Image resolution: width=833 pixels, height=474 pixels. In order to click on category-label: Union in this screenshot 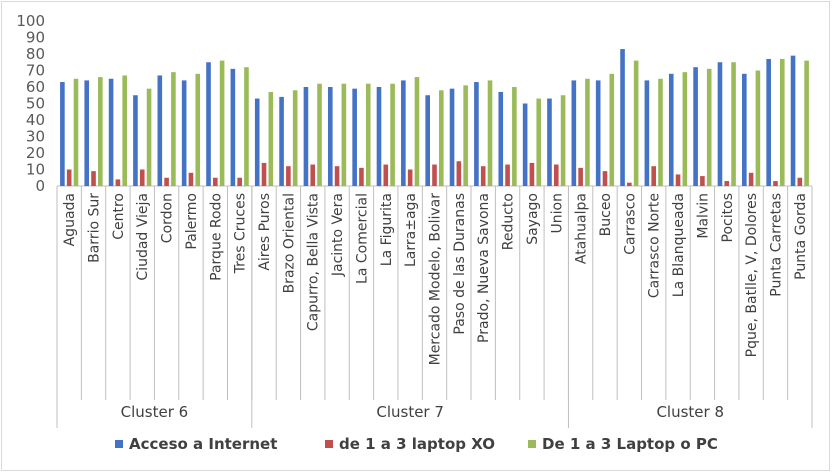, I will do `click(557, 213)`.